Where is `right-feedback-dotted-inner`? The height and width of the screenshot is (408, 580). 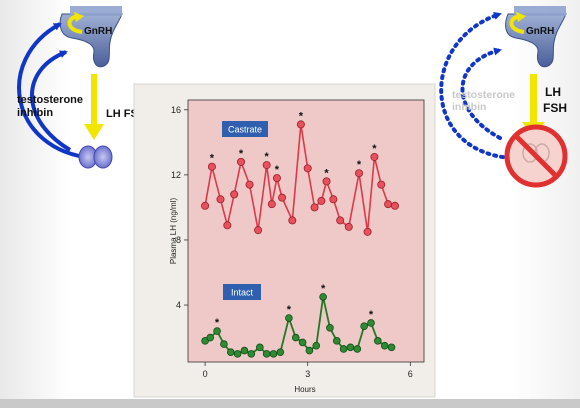
right-feedback-dotted-inner is located at coordinates (481, 93).